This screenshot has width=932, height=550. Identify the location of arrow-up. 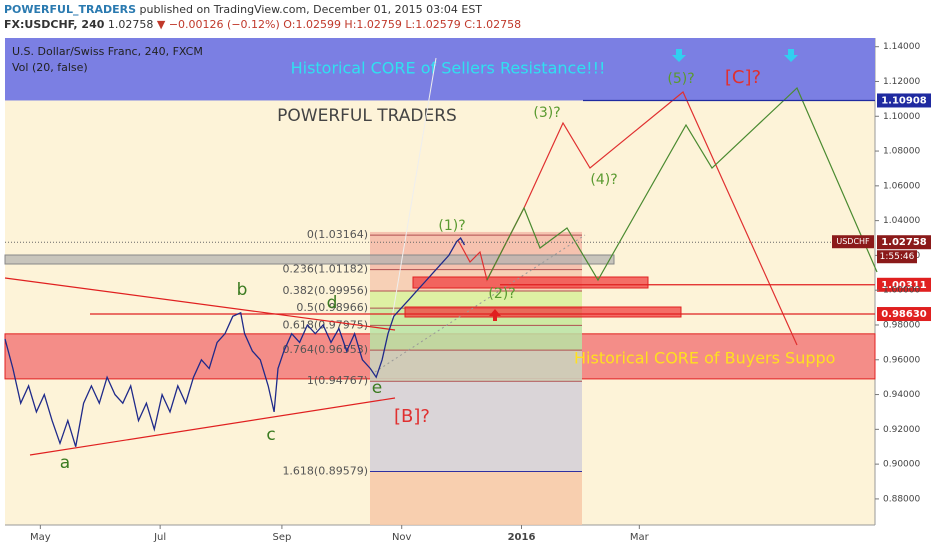
(495, 315).